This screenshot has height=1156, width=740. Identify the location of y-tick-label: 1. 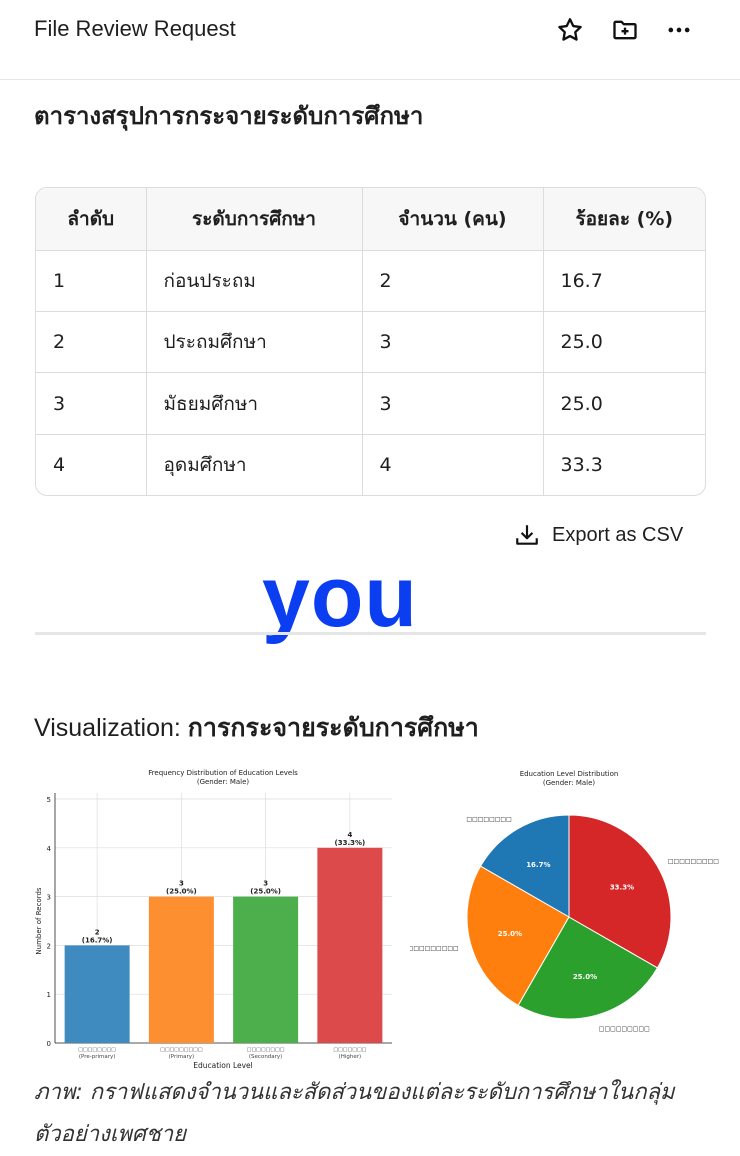
(49, 995).